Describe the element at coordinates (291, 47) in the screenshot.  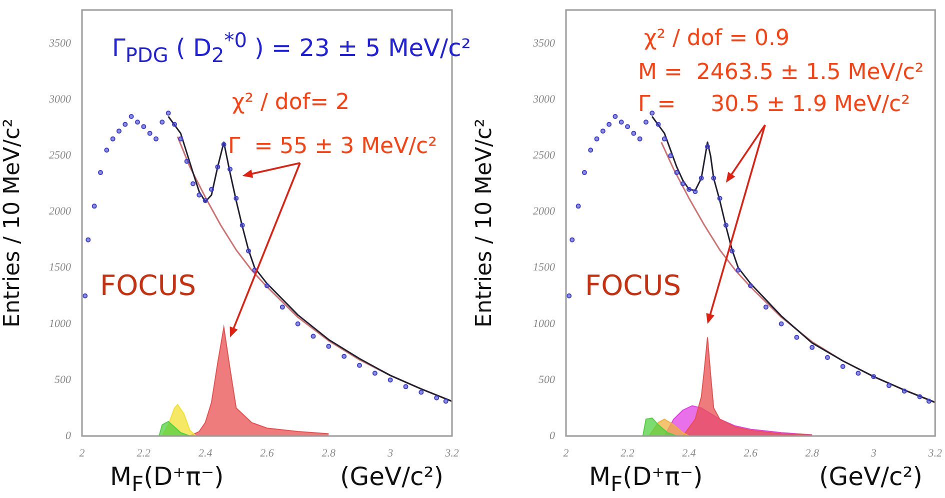
I see `annotation: Γ$_{PDG}$ ( D$_{2}$$^{*0}$ ) = 23 ± 5 MeV/c²` at that location.